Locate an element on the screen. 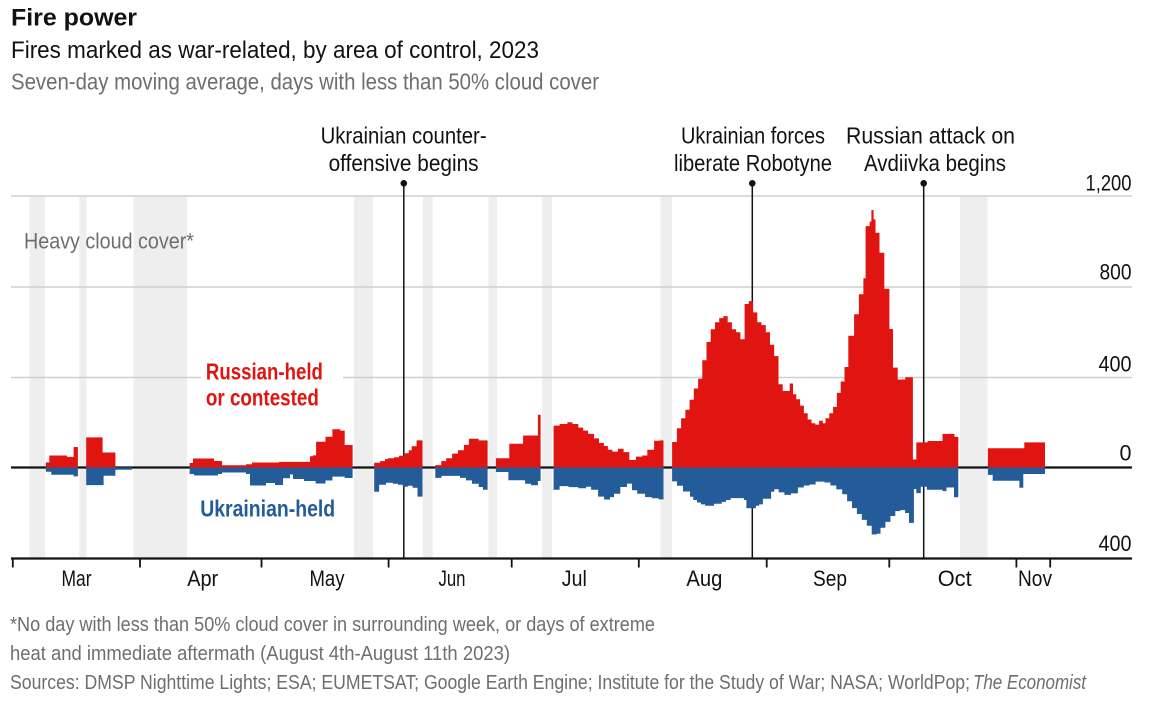 Image resolution: width=1169 pixels, height=715 pixels. svg-text: Apr is located at coordinates (202, 578).